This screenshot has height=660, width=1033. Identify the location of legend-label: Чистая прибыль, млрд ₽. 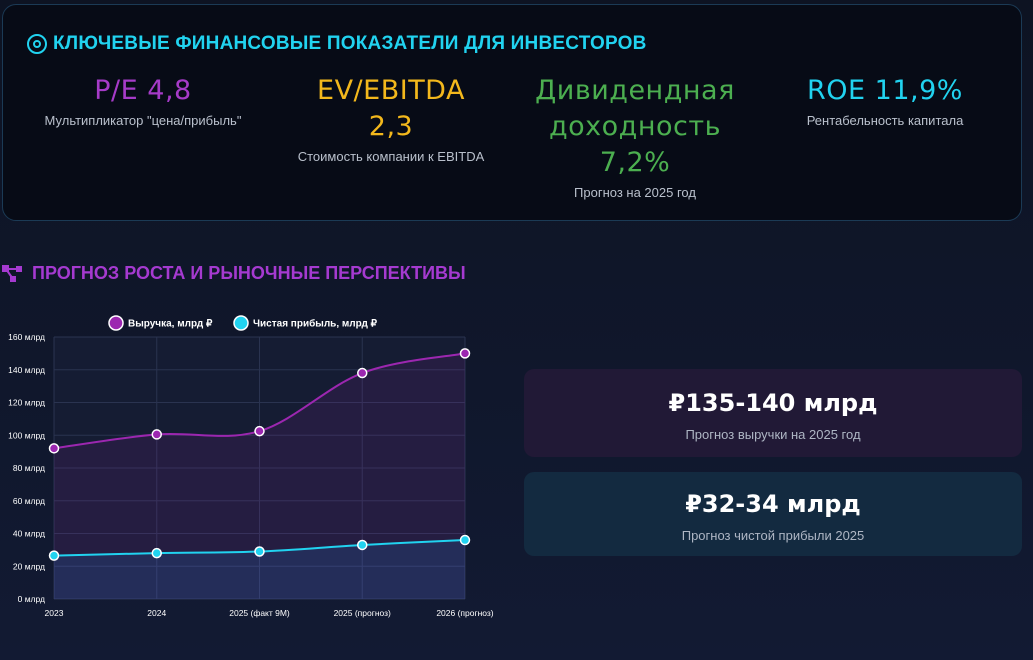
(315, 324).